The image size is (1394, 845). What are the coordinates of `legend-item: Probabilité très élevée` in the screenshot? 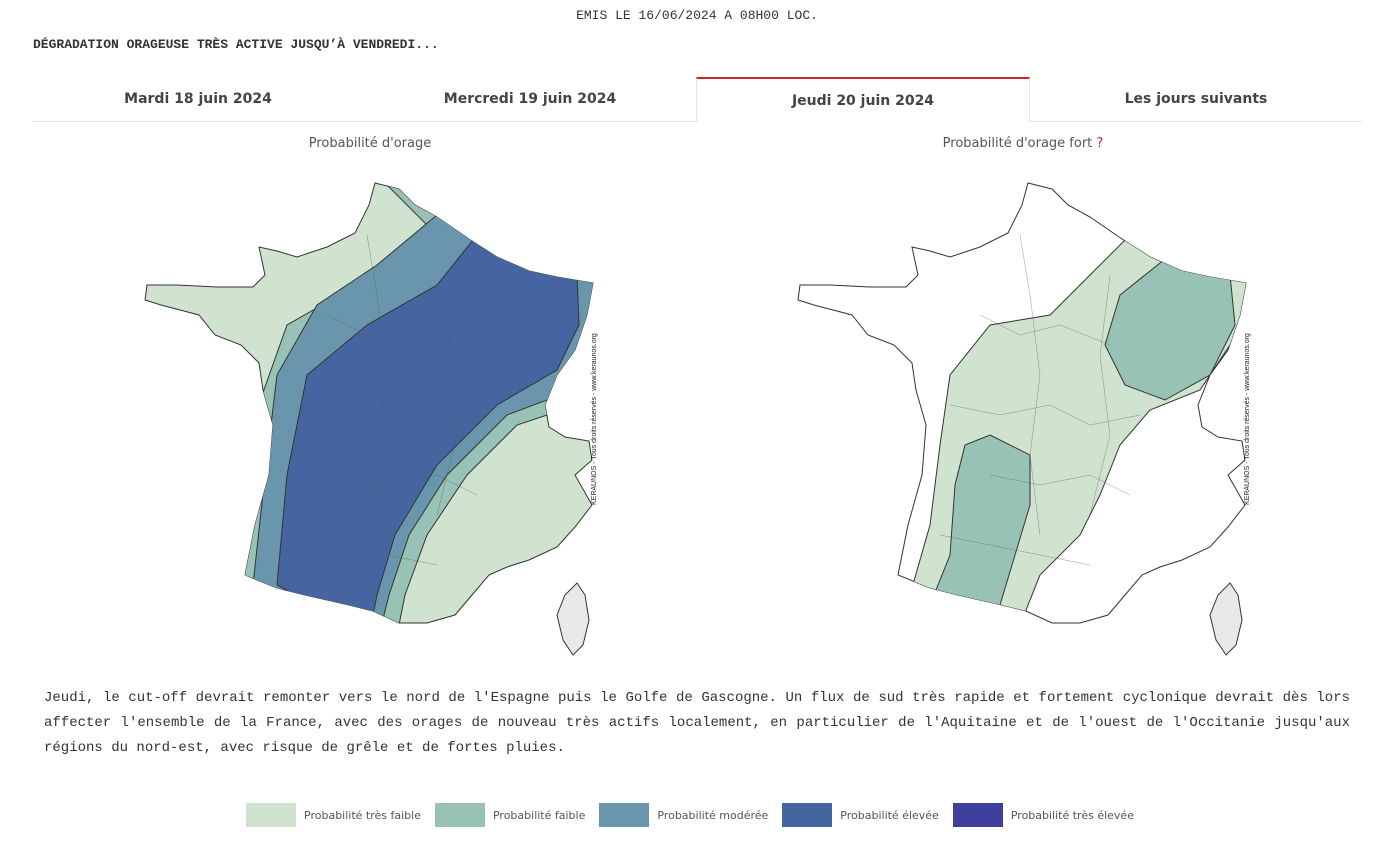 It's located at (1044, 815).